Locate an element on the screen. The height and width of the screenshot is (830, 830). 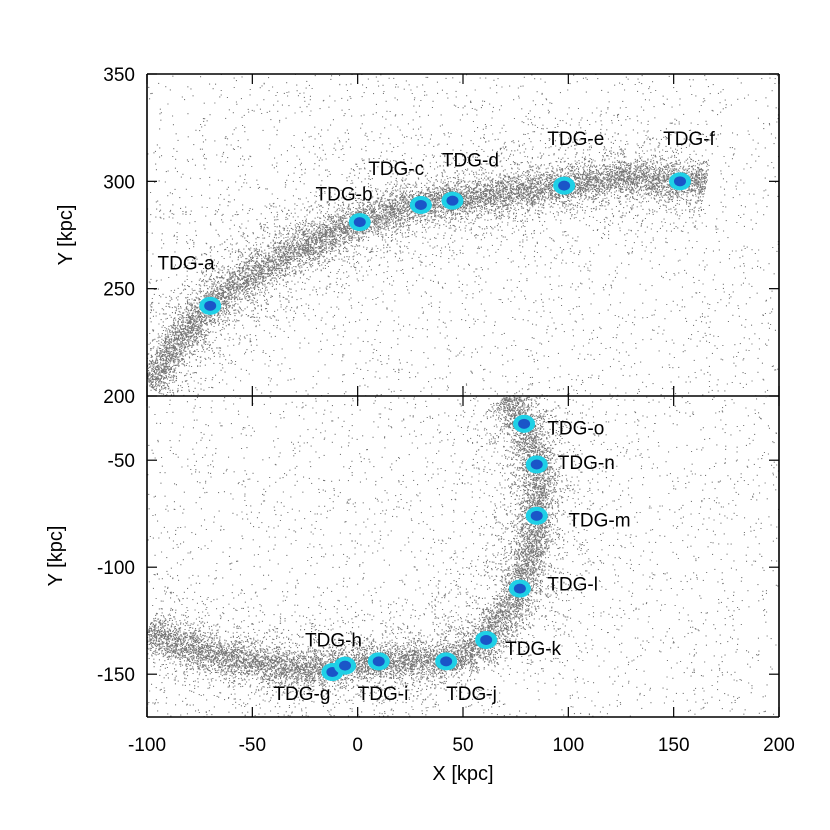
tdg-core-tdg-j is located at coordinates (446, 661).